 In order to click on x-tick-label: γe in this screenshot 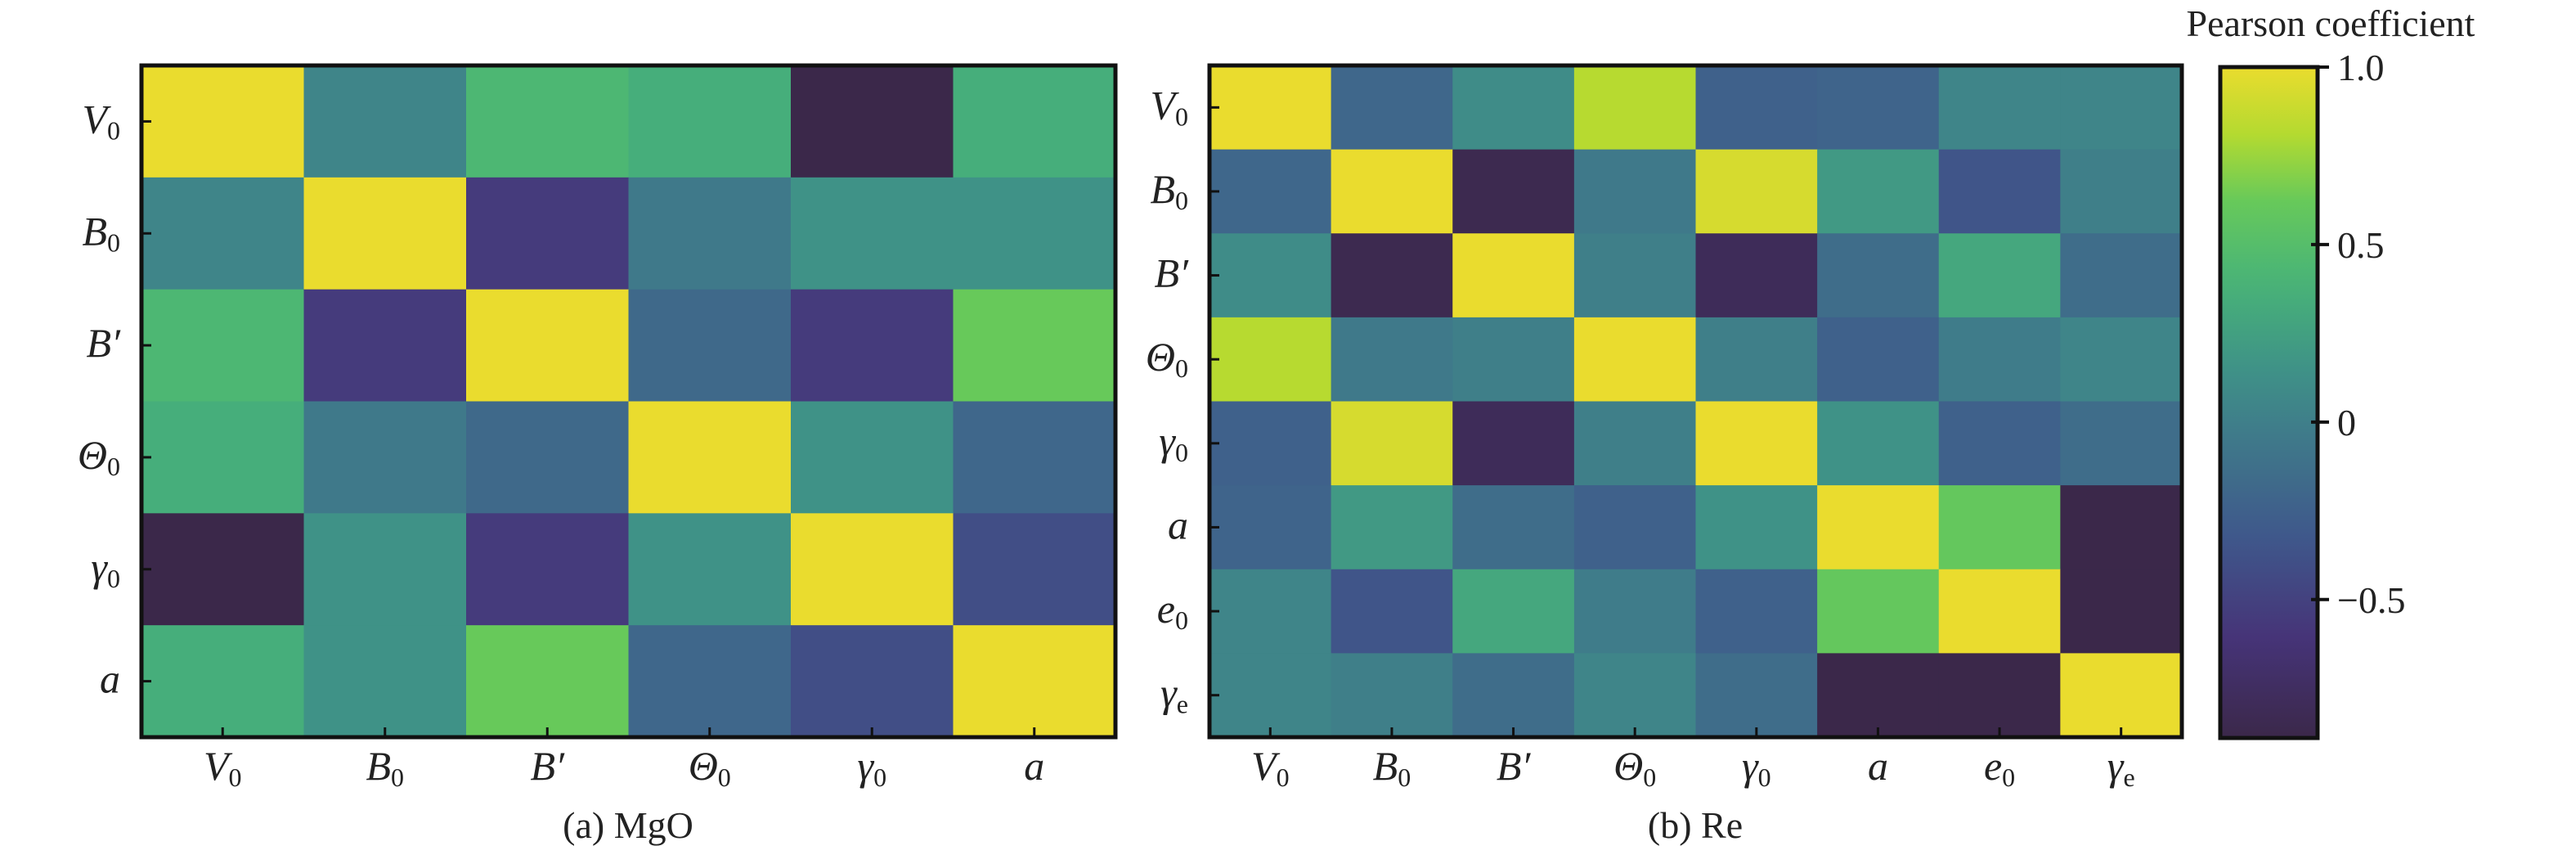, I will do `click(2121, 768)`.